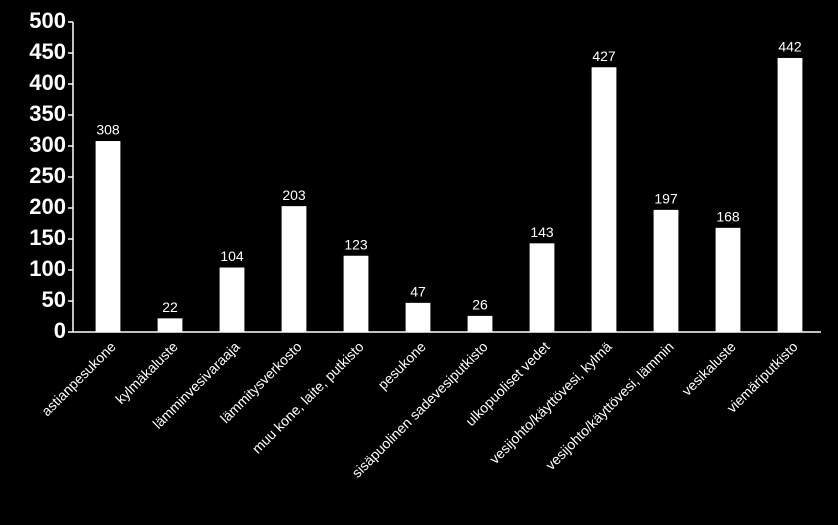 The height and width of the screenshot is (525, 838). Describe the element at coordinates (708, 368) in the screenshot. I see `x-tick-label: vesikaluste` at that location.